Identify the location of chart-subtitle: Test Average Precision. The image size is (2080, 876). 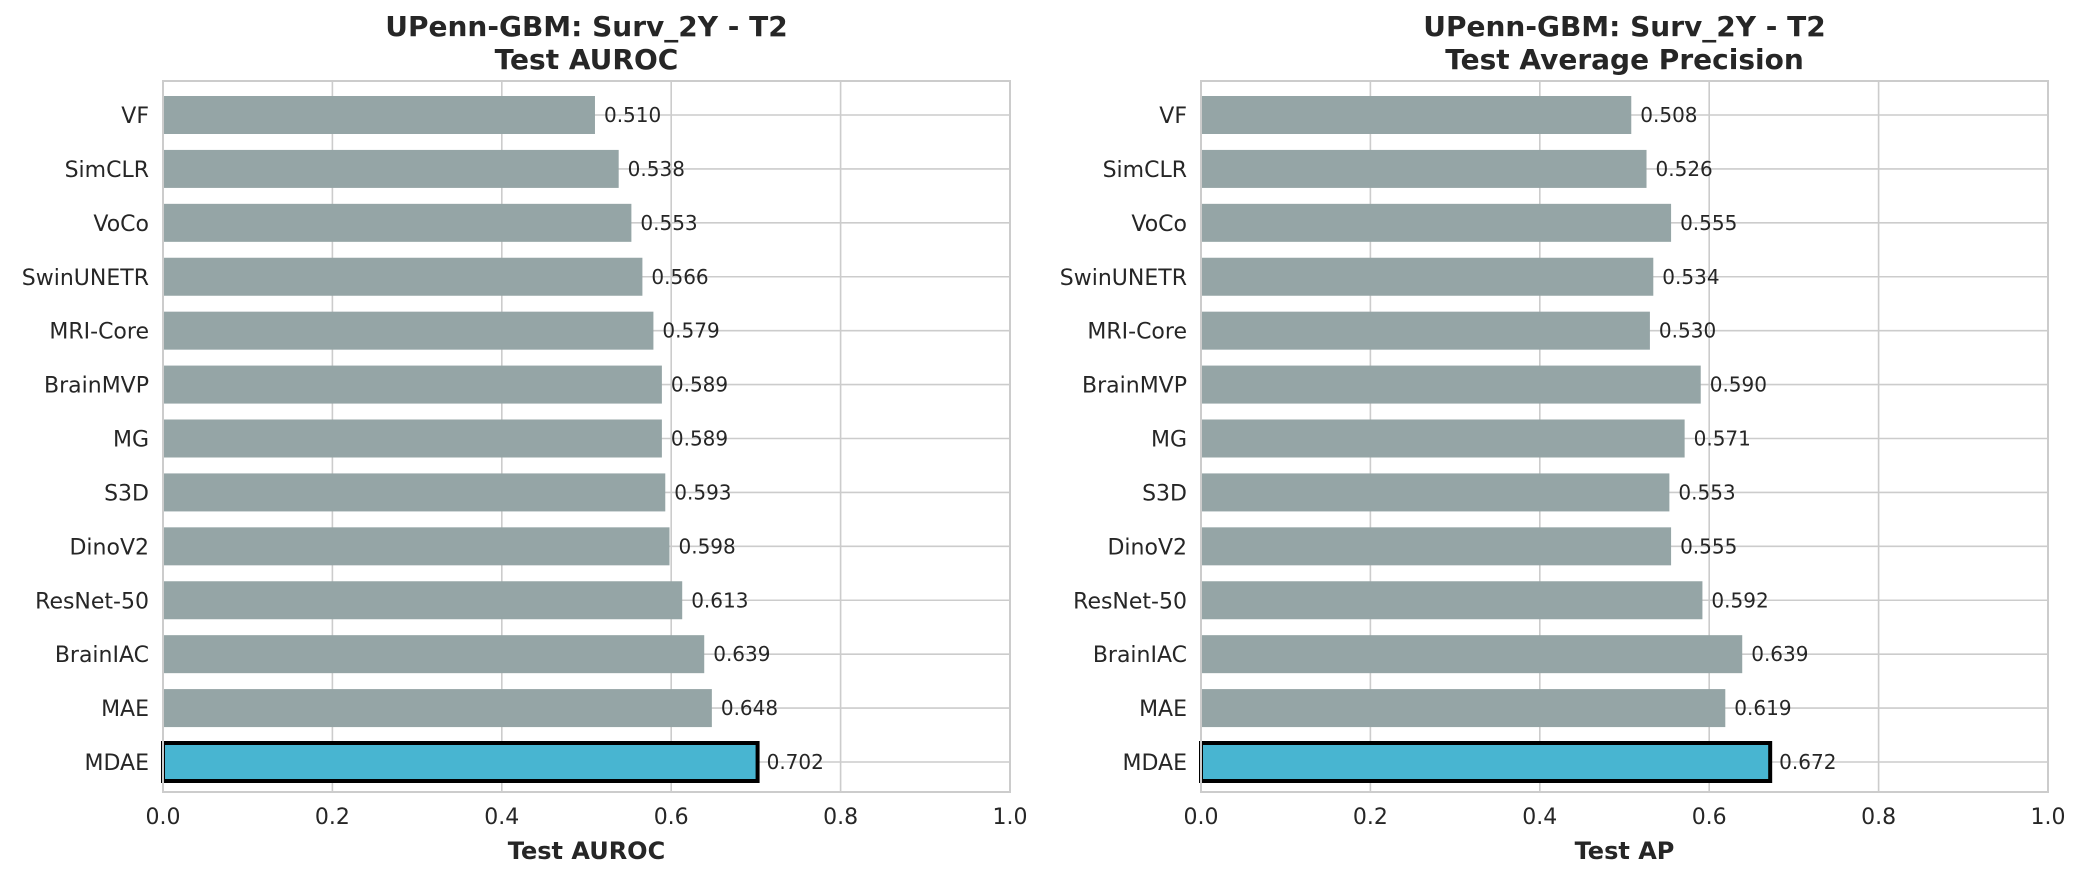
(1624, 59).